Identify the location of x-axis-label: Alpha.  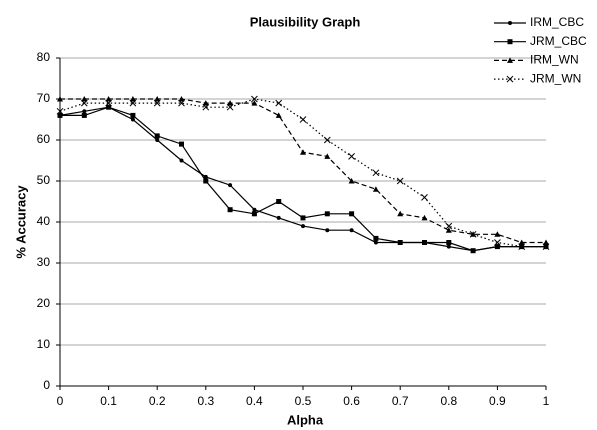
(305, 419).